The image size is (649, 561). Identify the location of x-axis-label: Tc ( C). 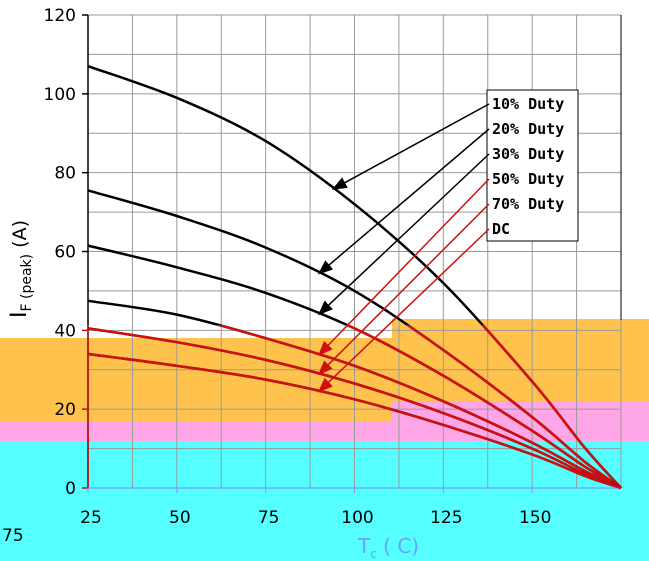
(388, 547).